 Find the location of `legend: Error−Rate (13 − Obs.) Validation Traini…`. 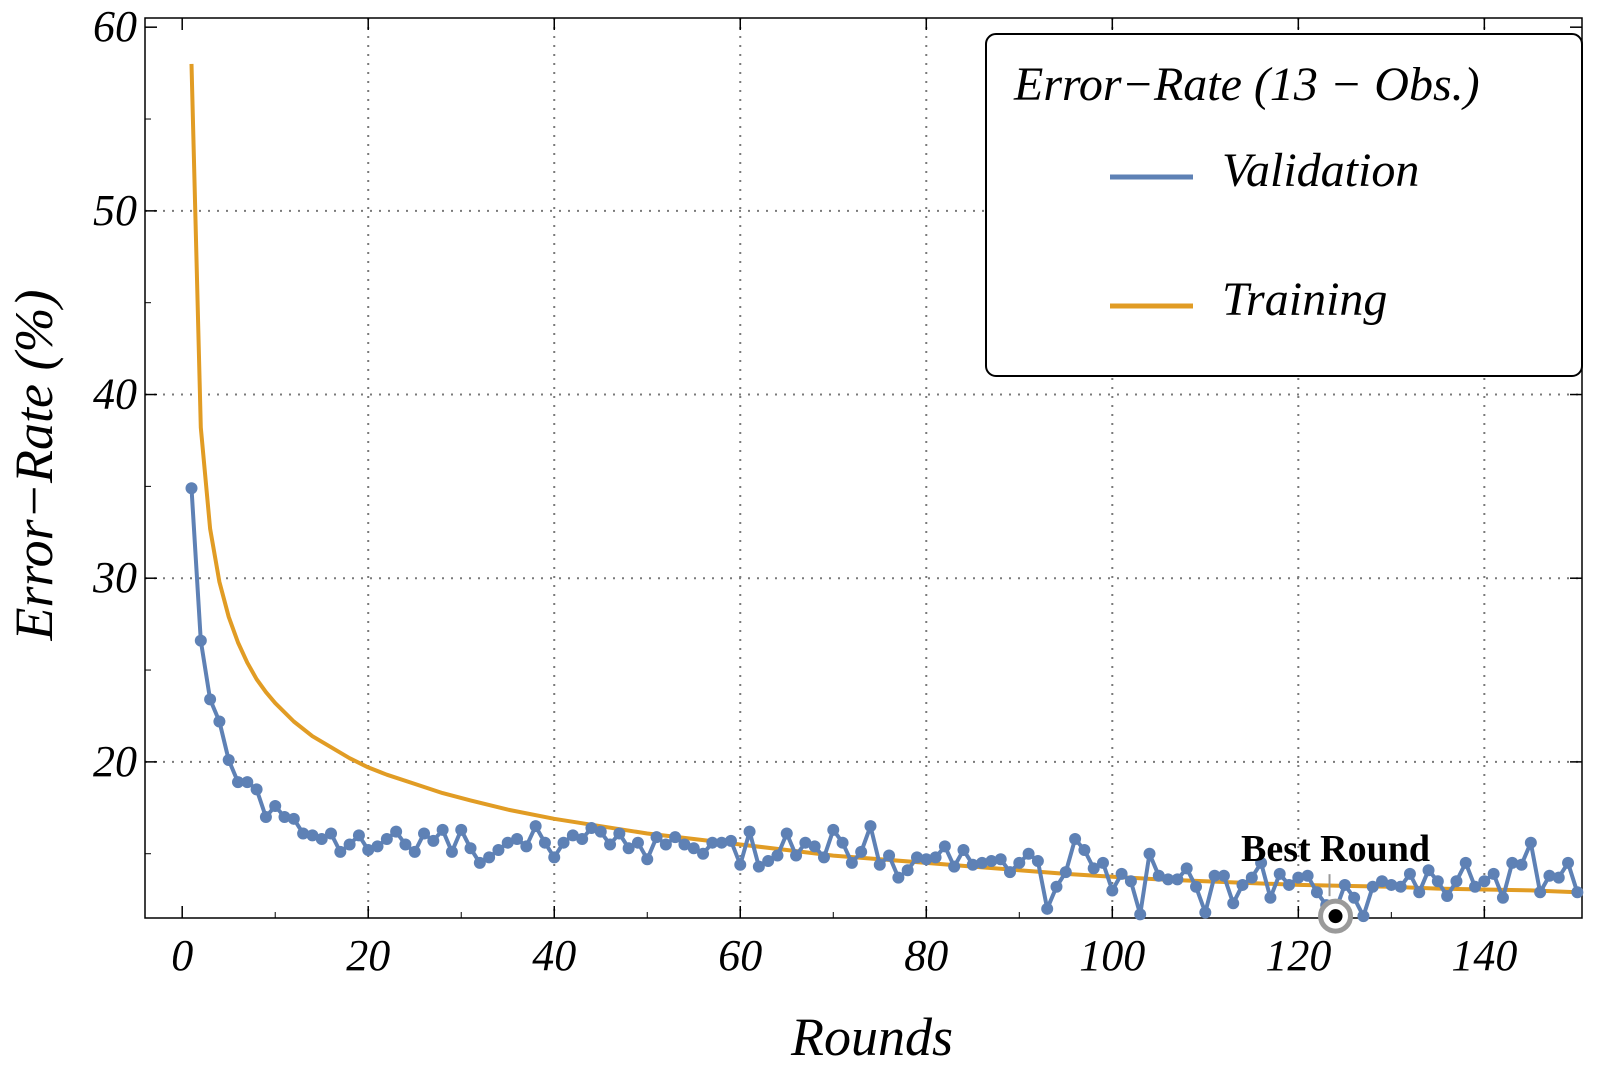

legend: Error−Rate (13 − Obs.) Validation Traini… is located at coordinates (1284, 205).